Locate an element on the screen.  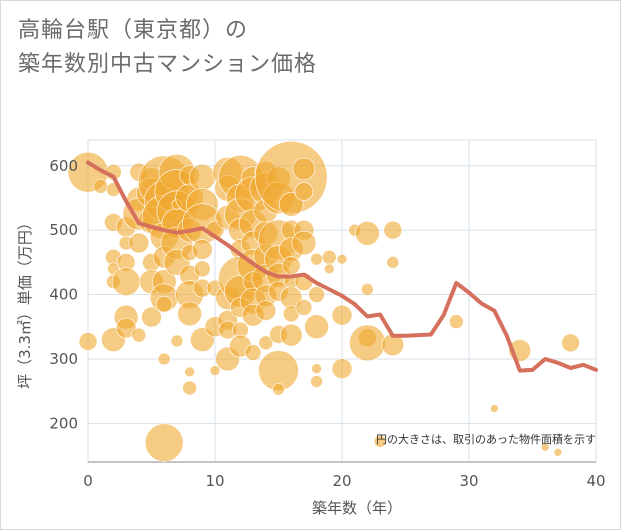
y-tick-label: 500 is located at coordinates (63, 230).